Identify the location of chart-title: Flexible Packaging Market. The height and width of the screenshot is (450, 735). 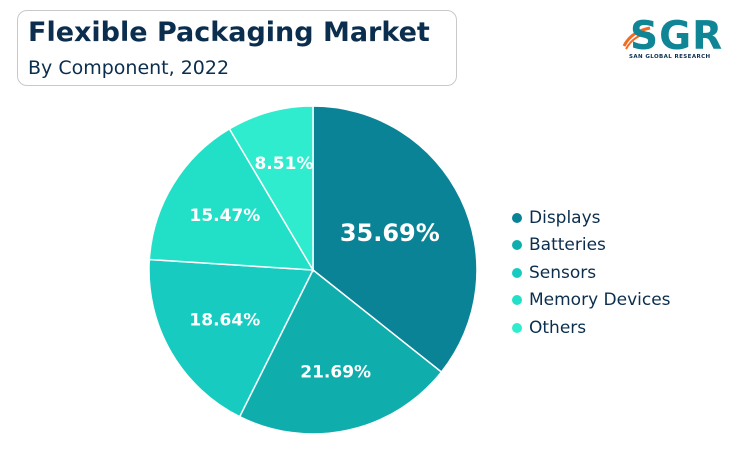
(229, 32).